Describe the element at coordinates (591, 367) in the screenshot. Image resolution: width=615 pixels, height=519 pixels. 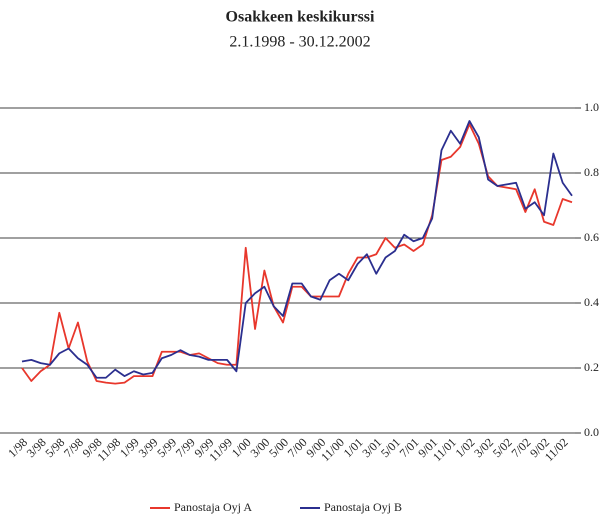
I see `y-tick-label: 0.2` at that location.